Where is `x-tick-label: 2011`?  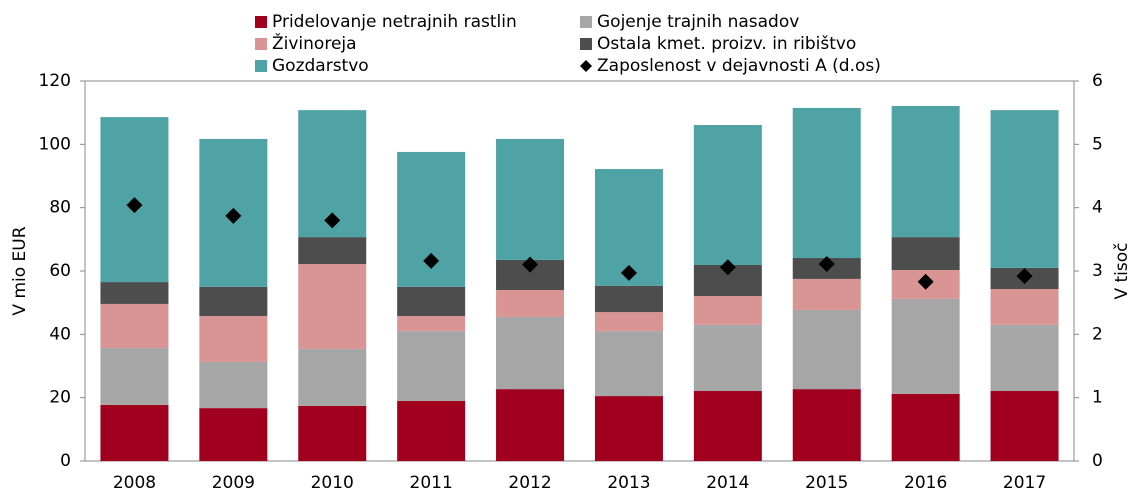
x-tick-label: 2011 is located at coordinates (431, 483).